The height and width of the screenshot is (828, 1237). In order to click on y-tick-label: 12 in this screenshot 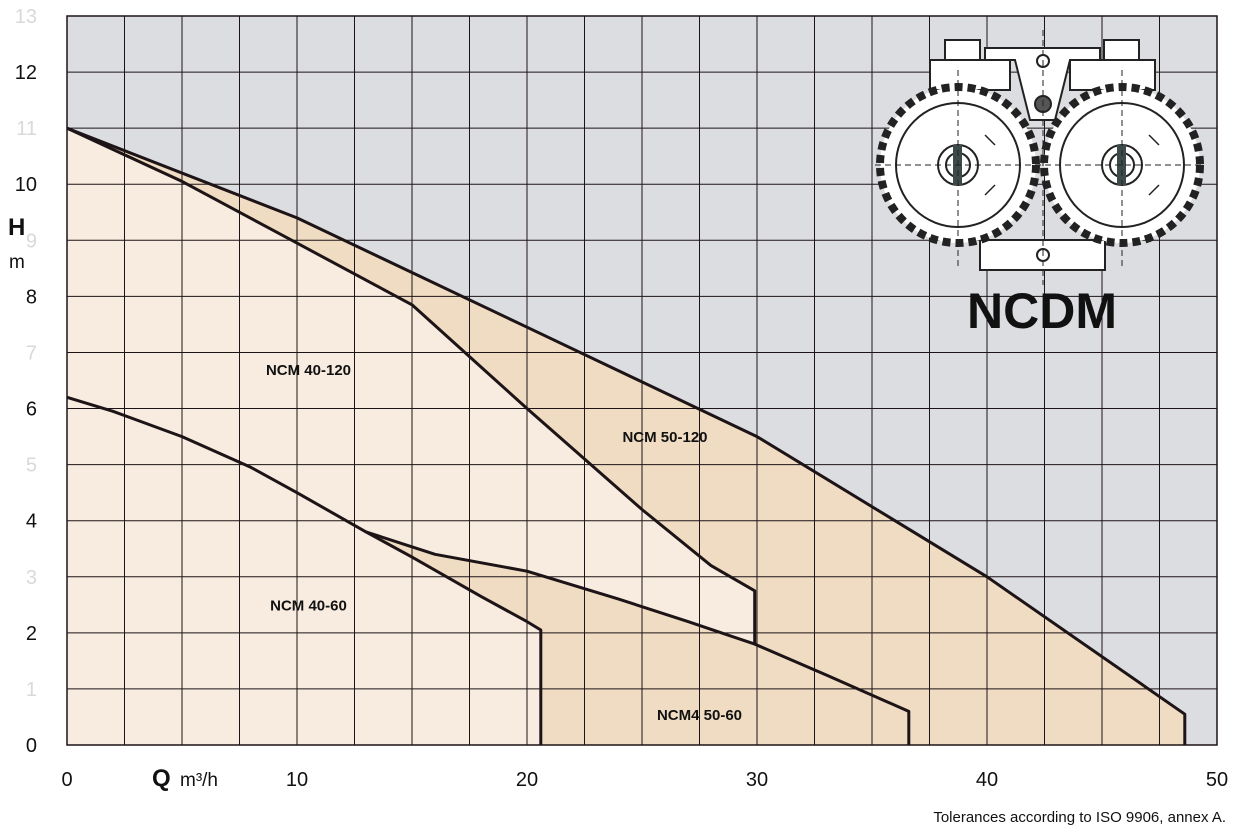, I will do `click(26, 73)`.